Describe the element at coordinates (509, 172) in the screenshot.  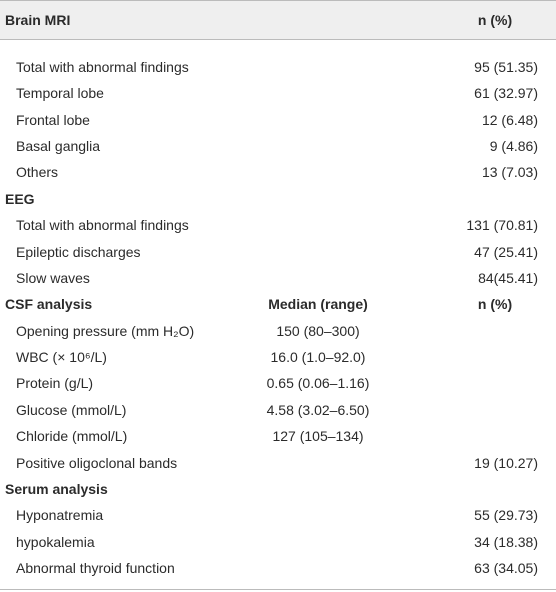
I see `n-percent: 13 (7.03)` at that location.